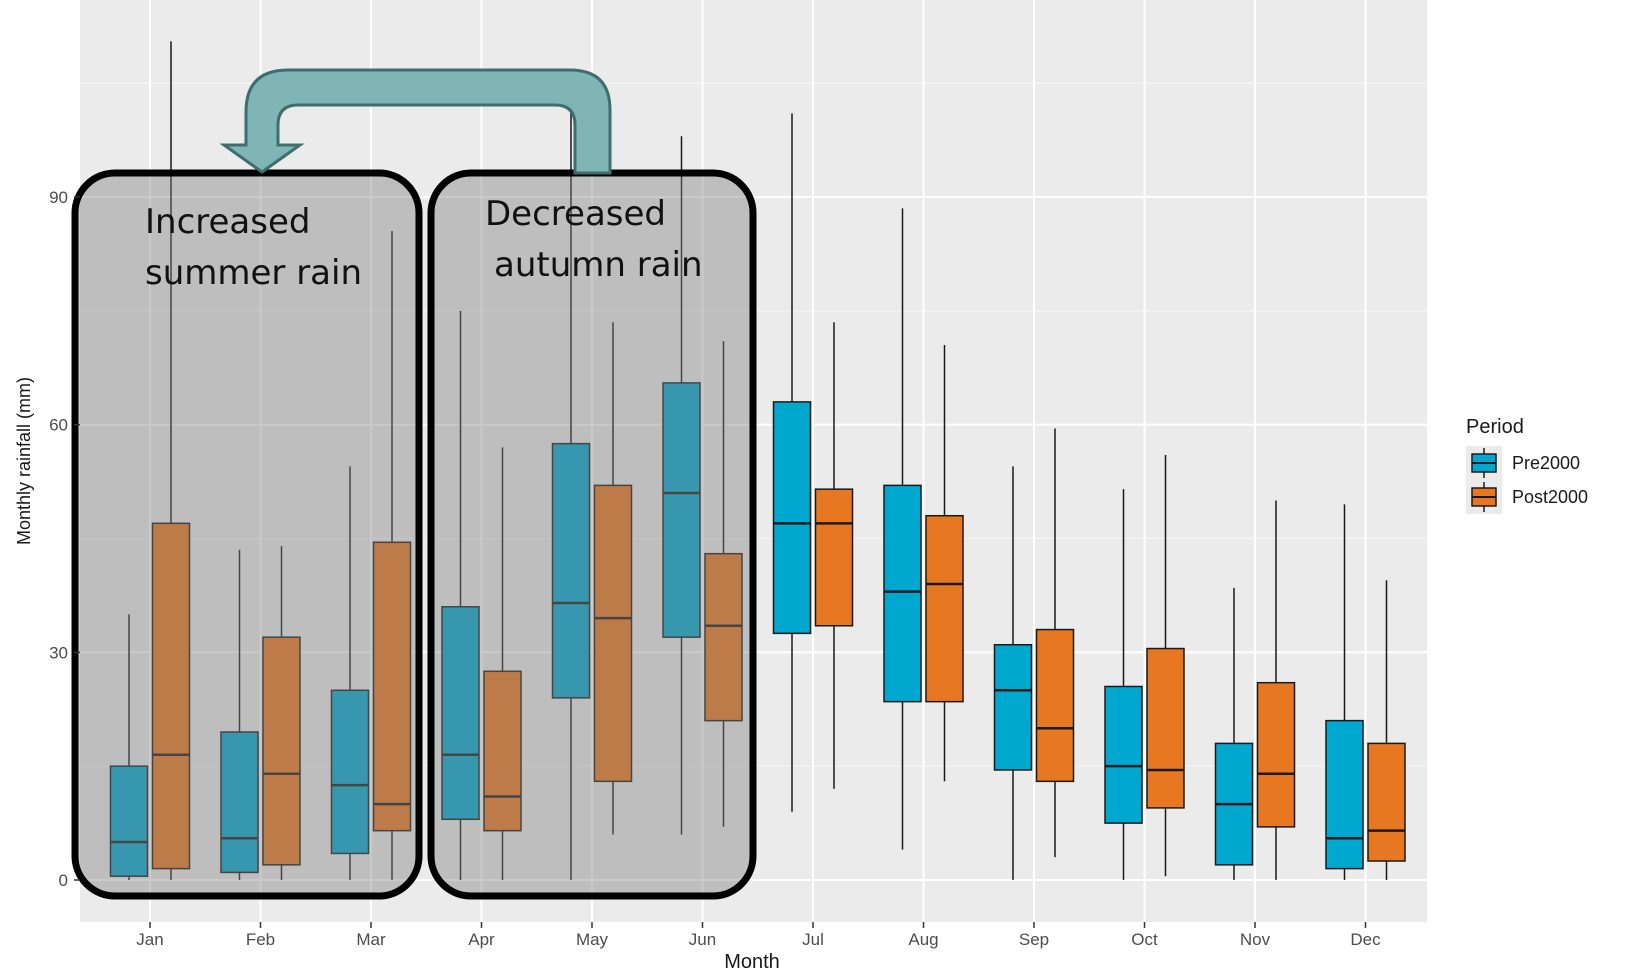 This screenshot has height=976, width=1627. I want to click on box-post2000-jan, so click(171, 460).